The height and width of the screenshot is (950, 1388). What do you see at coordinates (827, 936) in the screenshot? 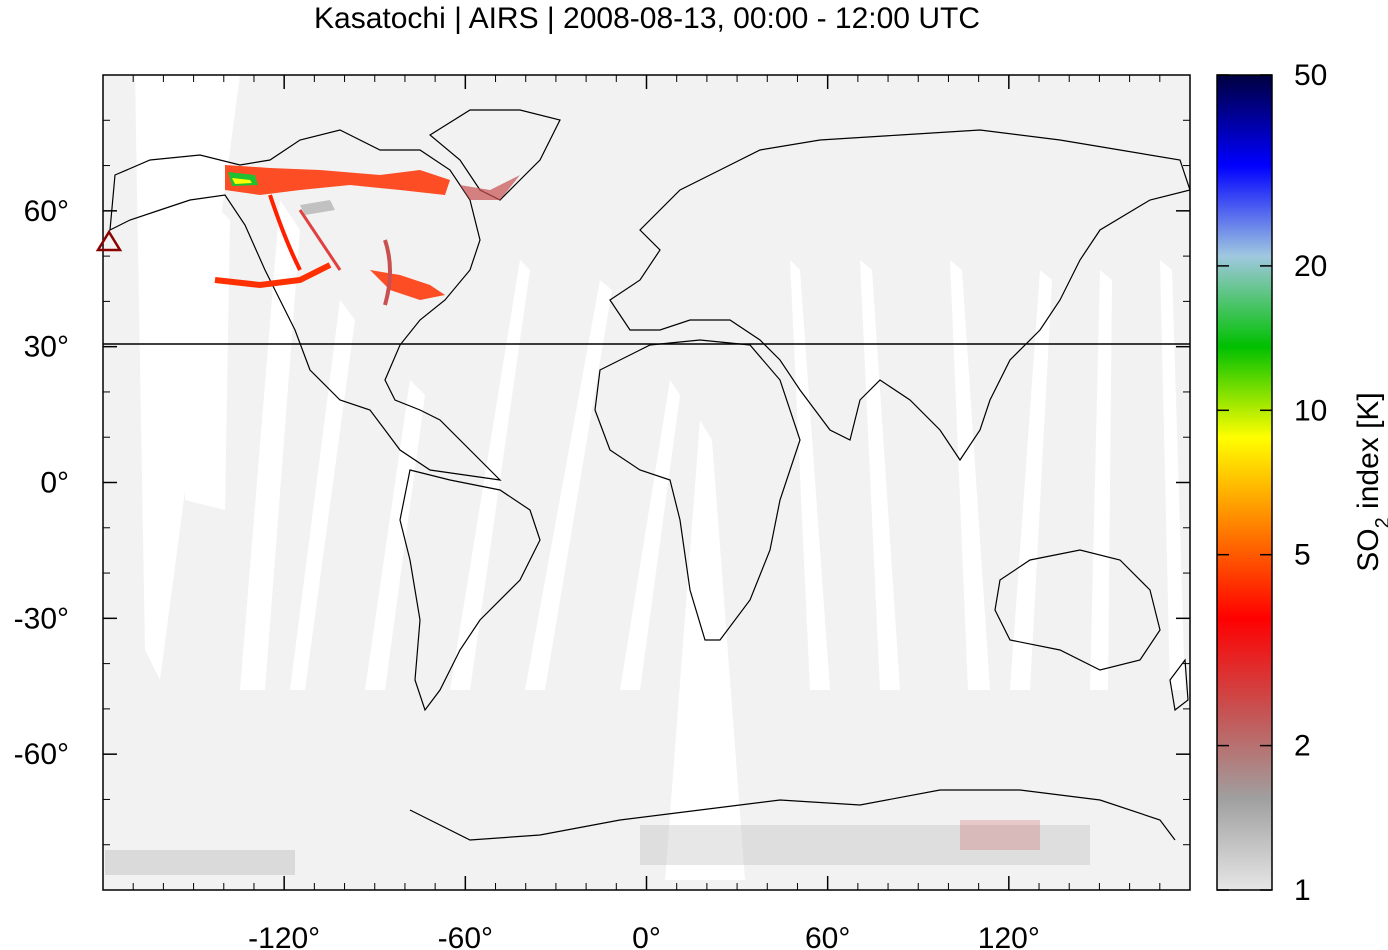
I see `x-tick-label: 60°` at bounding box center [827, 936].